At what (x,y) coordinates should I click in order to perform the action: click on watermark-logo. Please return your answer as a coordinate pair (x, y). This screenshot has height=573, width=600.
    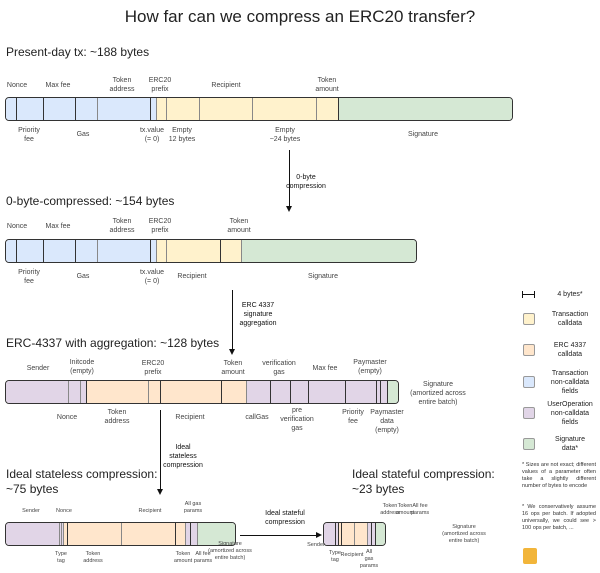
    Looking at the image, I should click on (530, 556).